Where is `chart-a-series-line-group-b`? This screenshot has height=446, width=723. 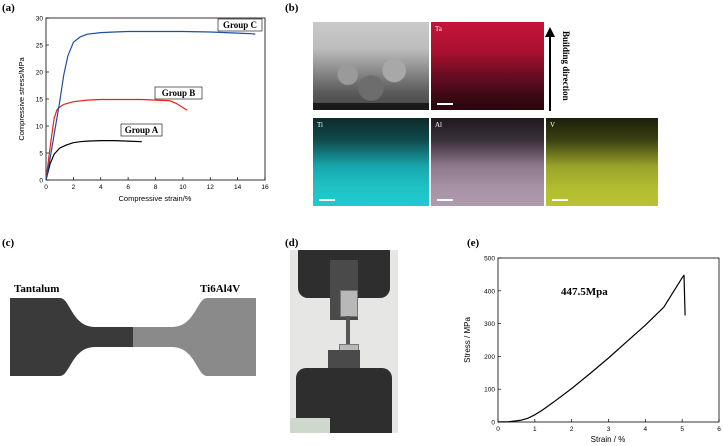
chart-a-series-line-group-b is located at coordinates (116, 139).